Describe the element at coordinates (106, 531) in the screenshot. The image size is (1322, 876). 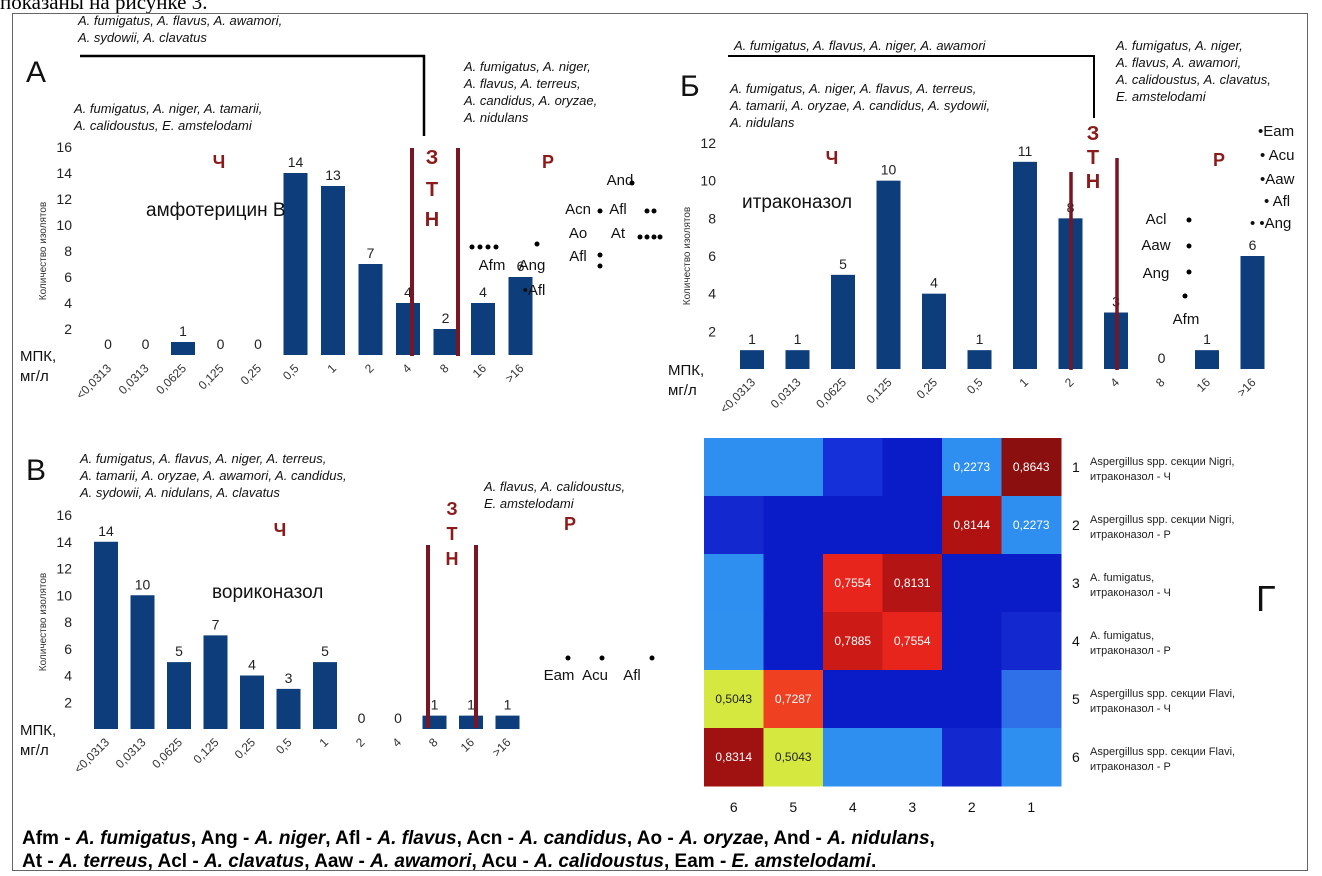
I see `bar-value-label: 14` at that location.